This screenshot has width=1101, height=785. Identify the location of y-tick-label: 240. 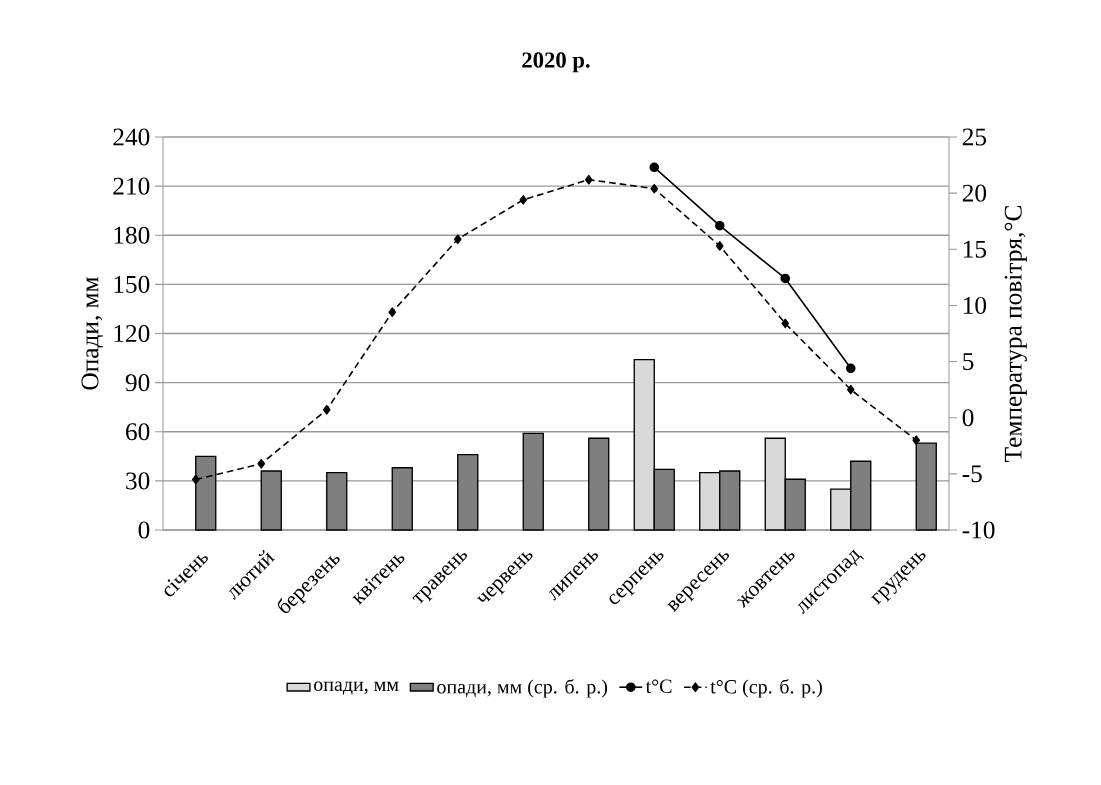
(131, 137).